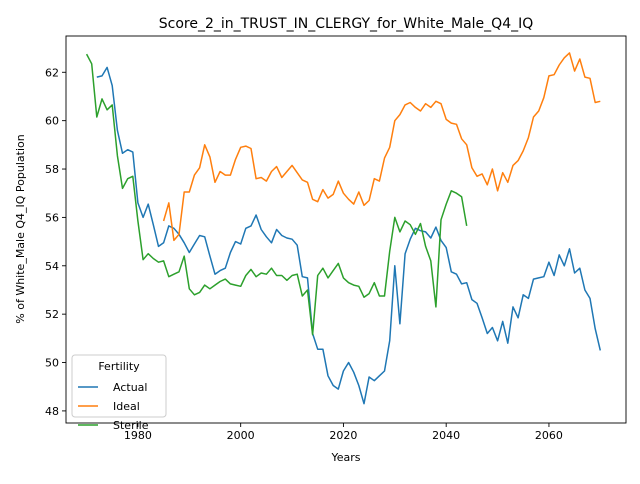 The width and height of the screenshot is (640, 484). What do you see at coordinates (138, 435) in the screenshot?
I see `x-tick-label: 1980` at bounding box center [138, 435].